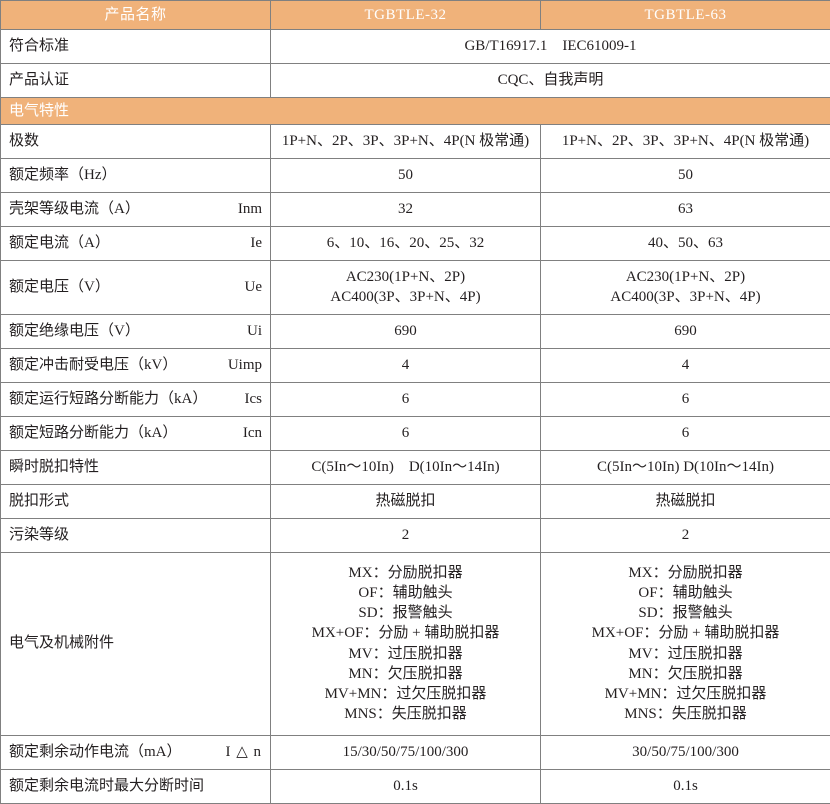  I want to click on row-label-certification: 产品认证, so click(136, 81).